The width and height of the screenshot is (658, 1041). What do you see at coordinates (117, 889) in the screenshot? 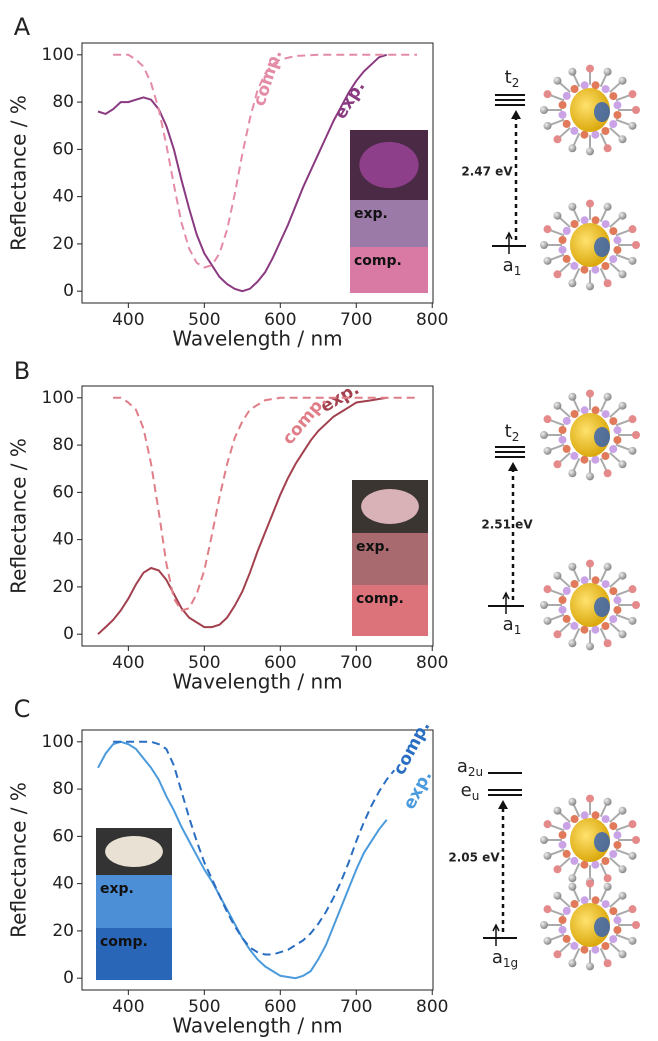
I see `swatch-label: exp.` at bounding box center [117, 889].